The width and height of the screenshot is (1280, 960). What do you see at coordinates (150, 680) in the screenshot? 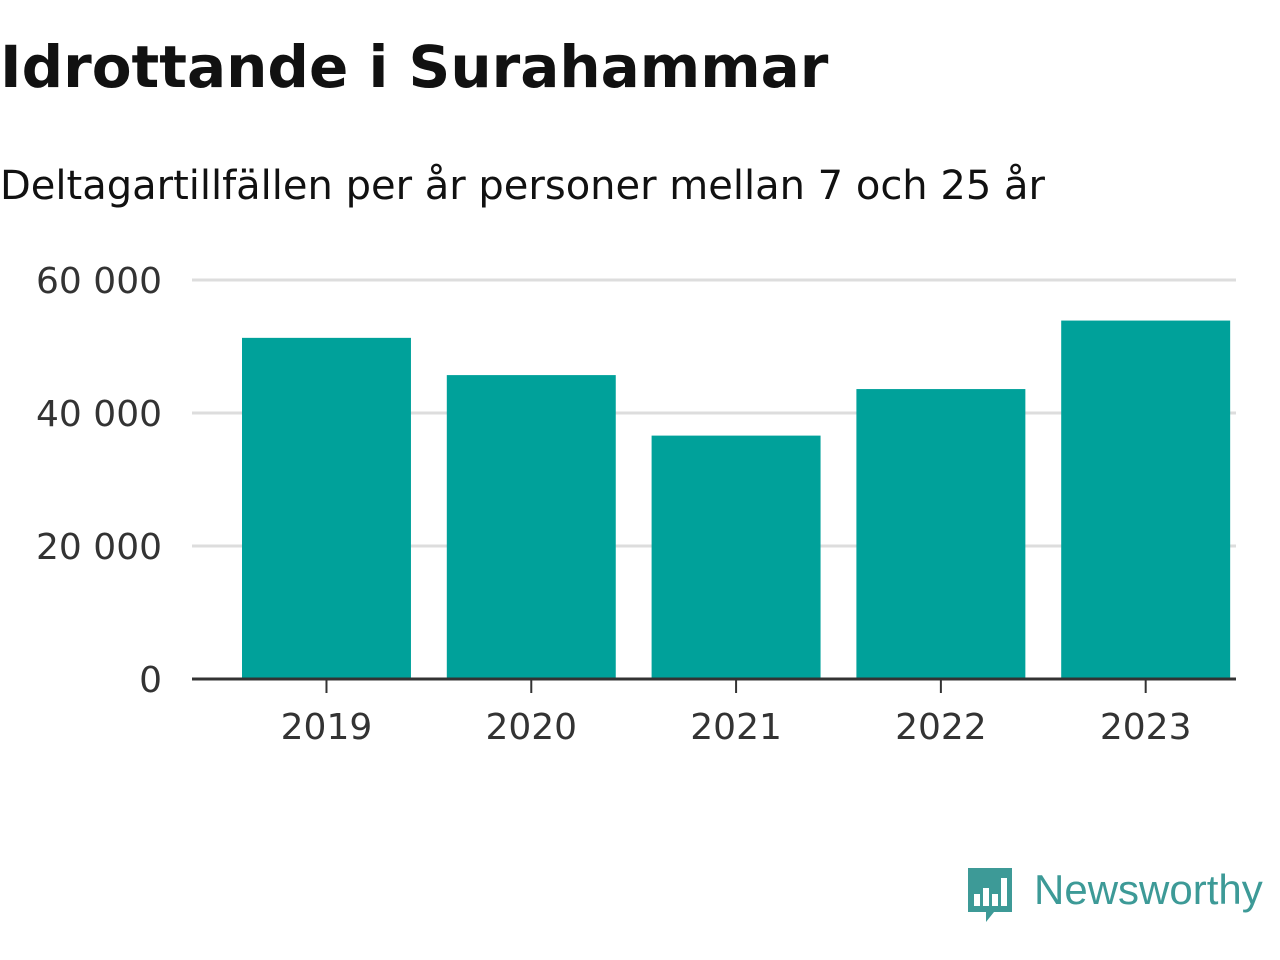
I see `y-tick-label: 0` at bounding box center [150, 680].